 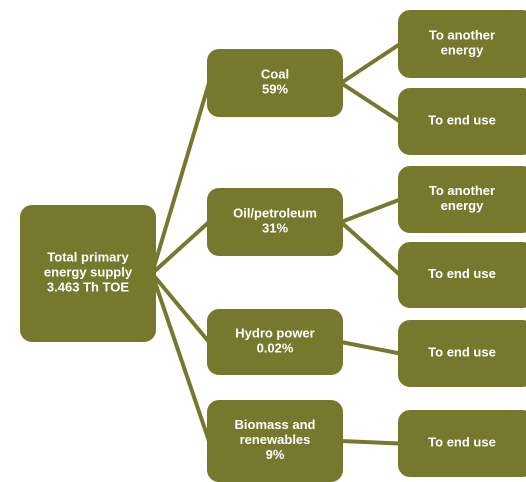 I want to click on root-node: Total primary energy supply 3.463 Th TOE, so click(x=88, y=273).